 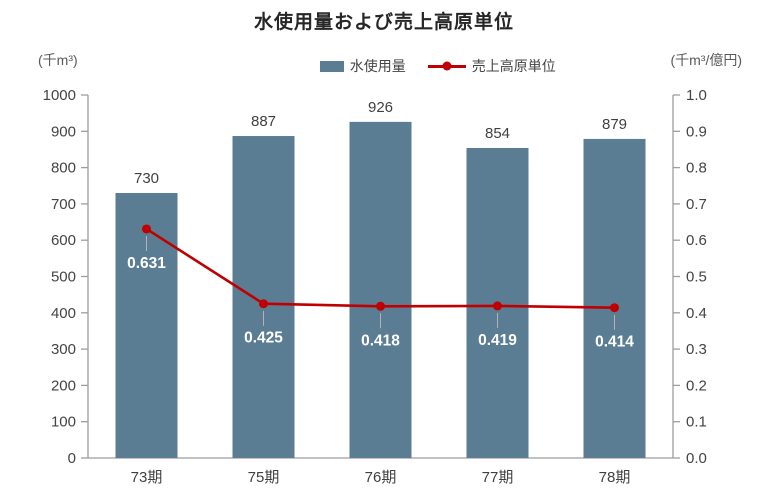 I want to click on svg-text: 76期, so click(x=381, y=477).